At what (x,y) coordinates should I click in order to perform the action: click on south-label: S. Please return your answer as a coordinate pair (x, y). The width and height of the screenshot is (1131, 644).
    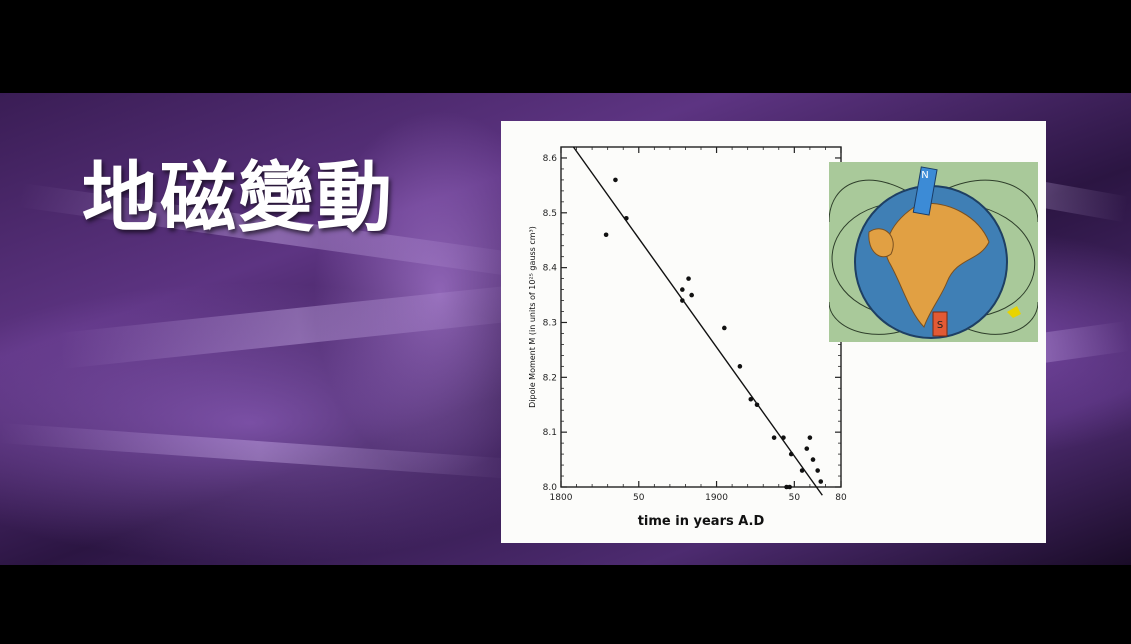
    Looking at the image, I should click on (940, 325).